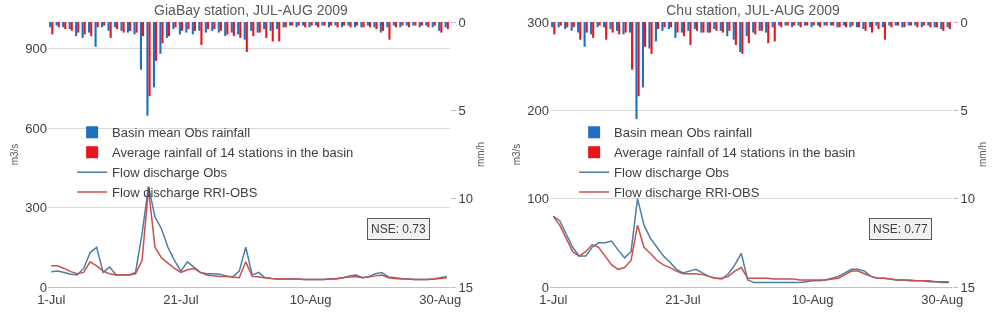 This screenshot has width=1004, height=321. I want to click on annotation: NSE: 0.73, so click(399, 229).